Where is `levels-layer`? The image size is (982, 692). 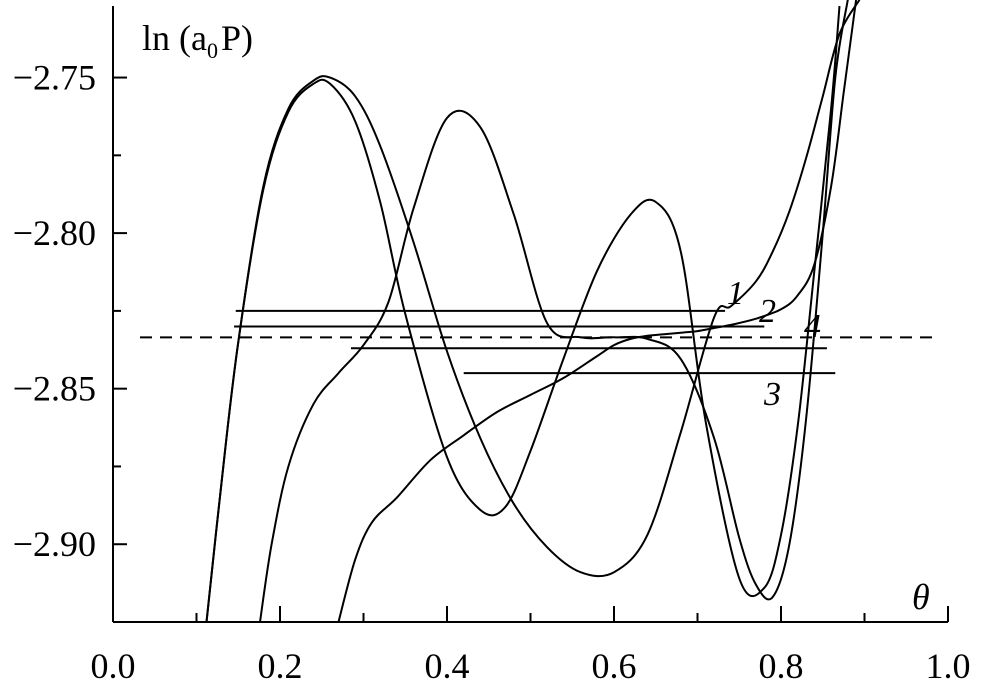
levels-layer is located at coordinates (535, 342).